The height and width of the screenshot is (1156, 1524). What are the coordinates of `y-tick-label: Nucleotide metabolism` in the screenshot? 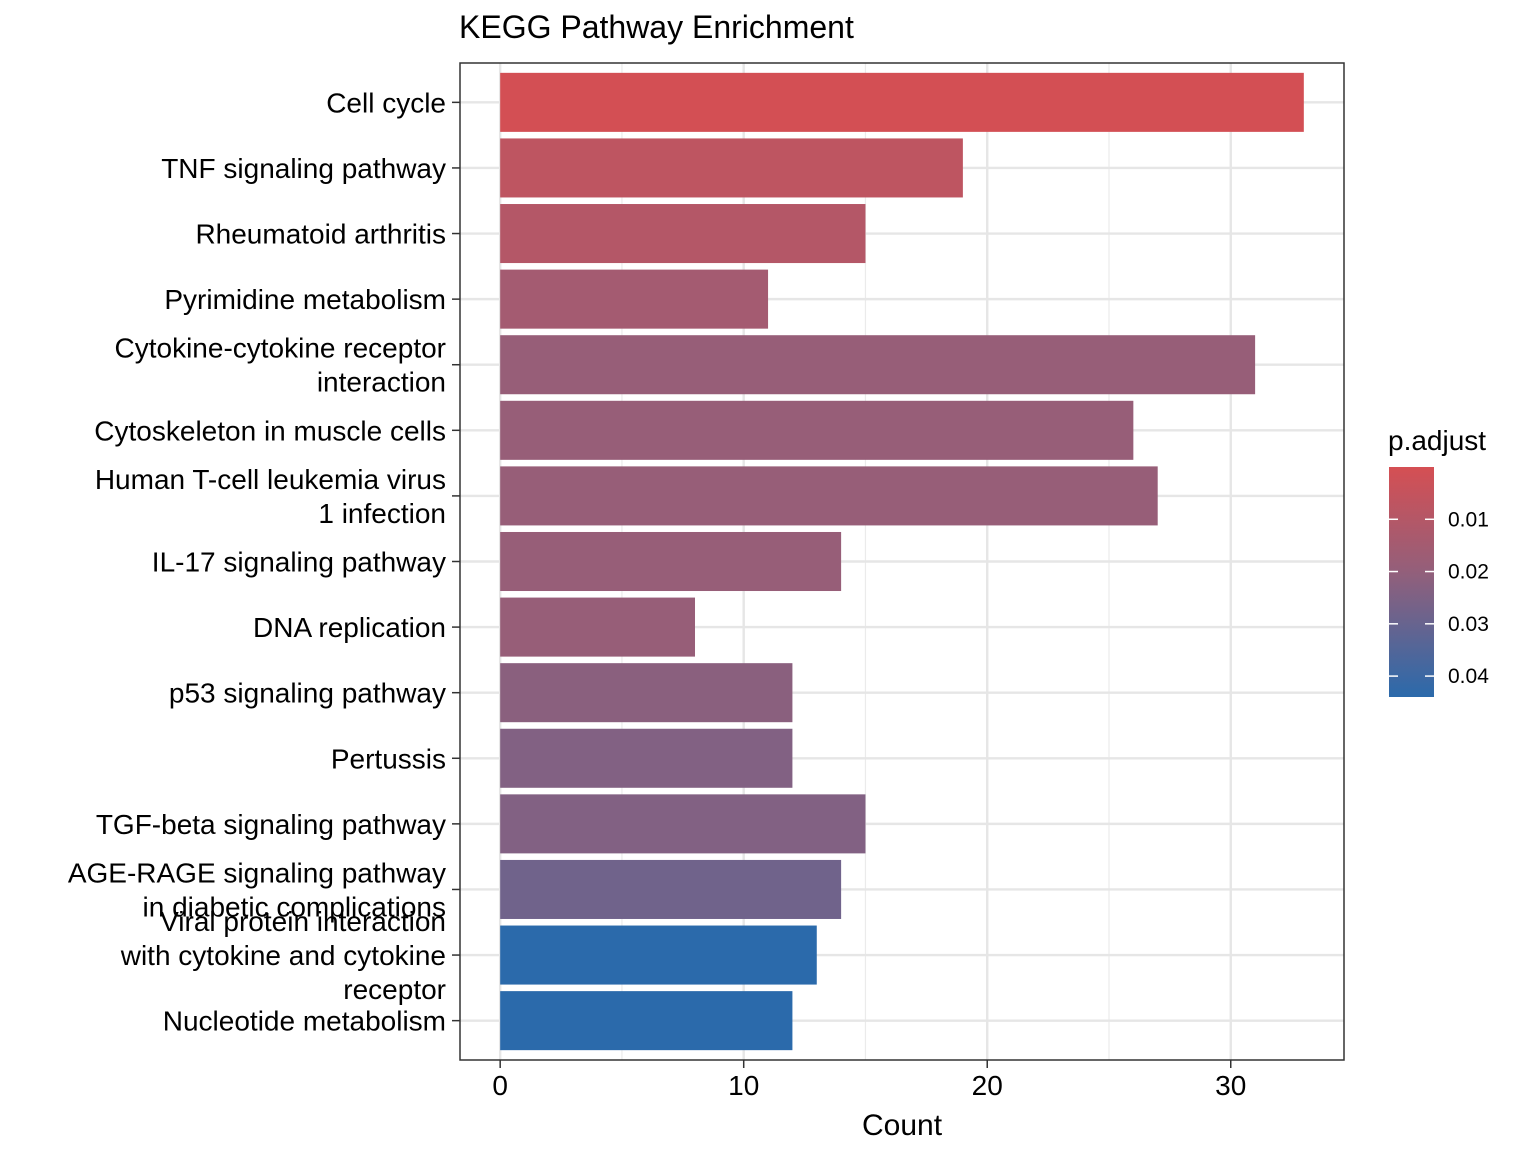 It's located at (304, 1021).